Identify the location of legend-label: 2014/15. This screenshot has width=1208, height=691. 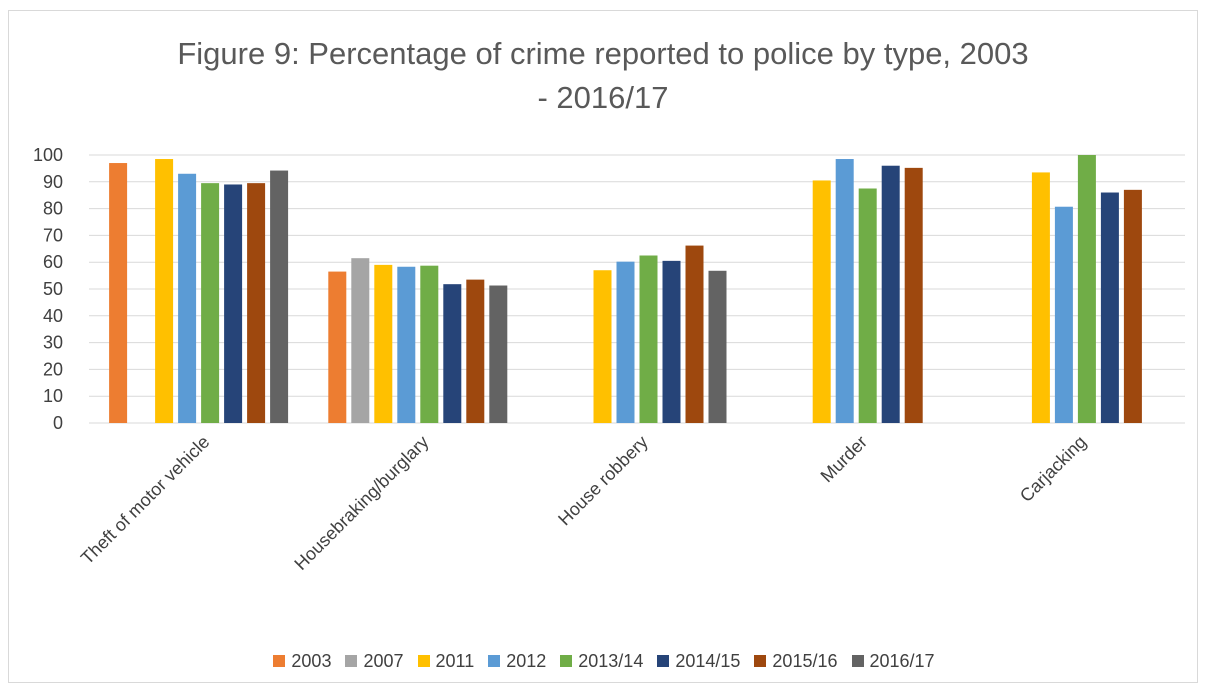
(707, 661).